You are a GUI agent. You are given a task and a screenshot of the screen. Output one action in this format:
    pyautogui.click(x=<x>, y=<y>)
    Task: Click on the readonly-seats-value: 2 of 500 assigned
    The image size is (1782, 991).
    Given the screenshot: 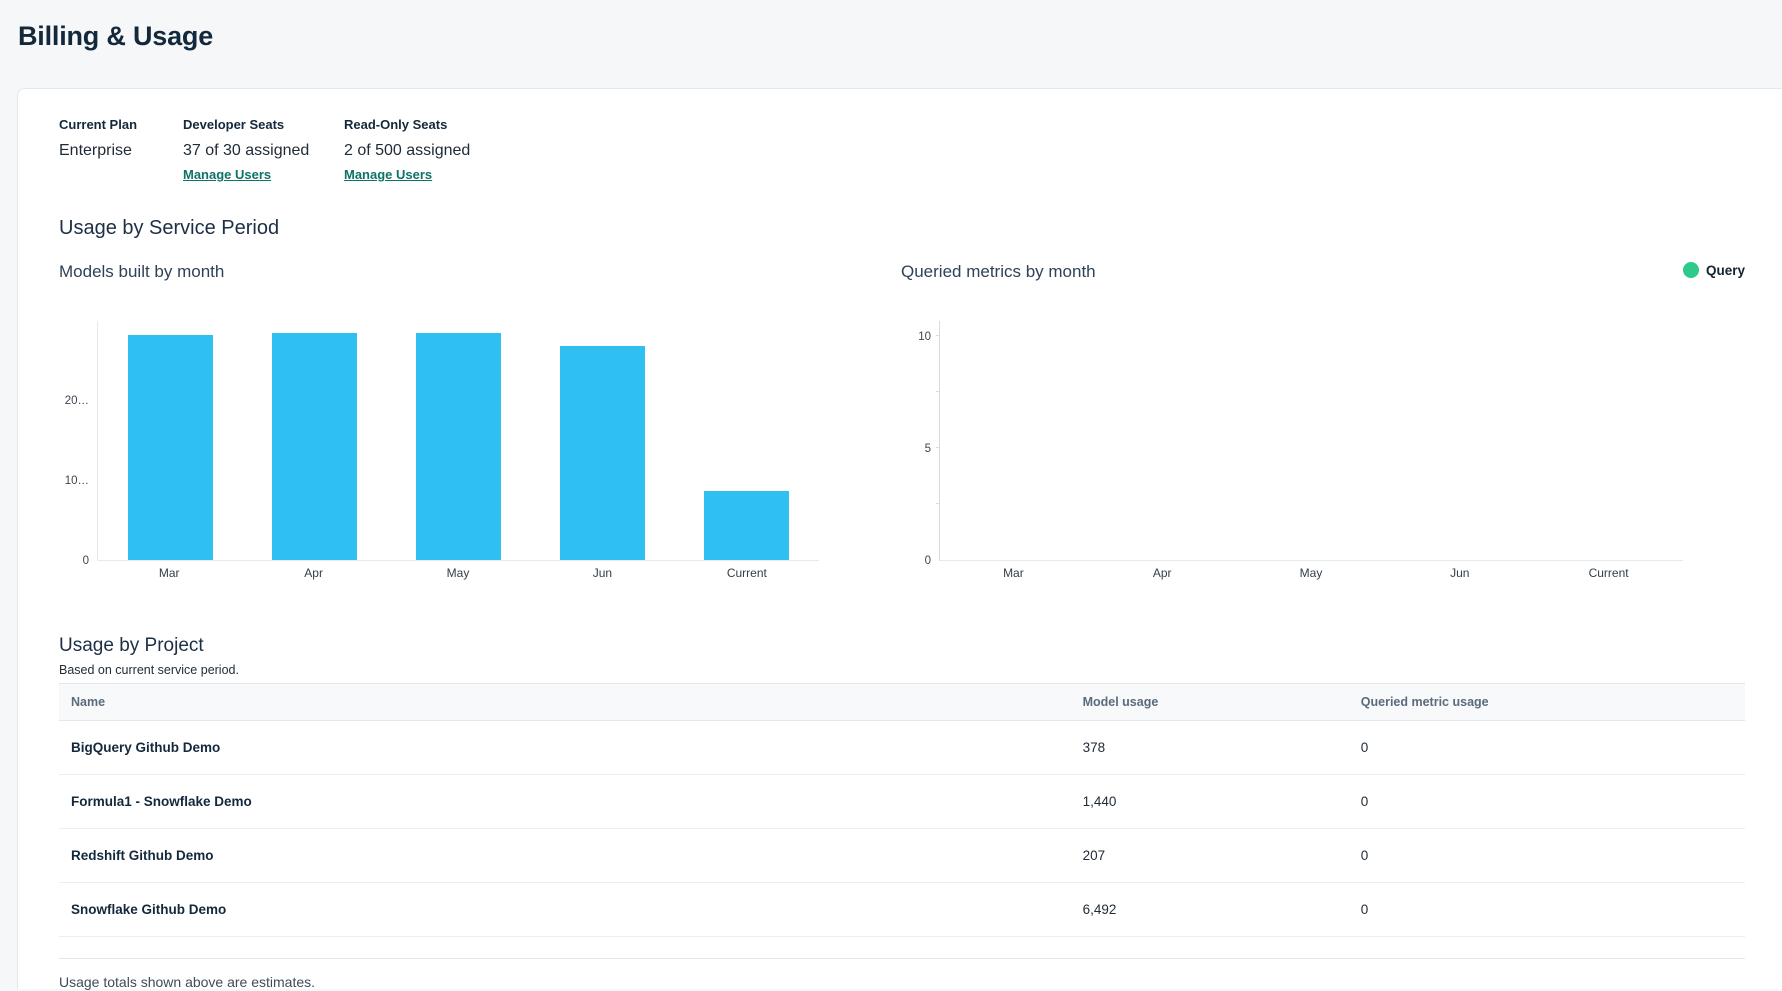 What is the action you would take?
    pyautogui.click(x=407, y=151)
    